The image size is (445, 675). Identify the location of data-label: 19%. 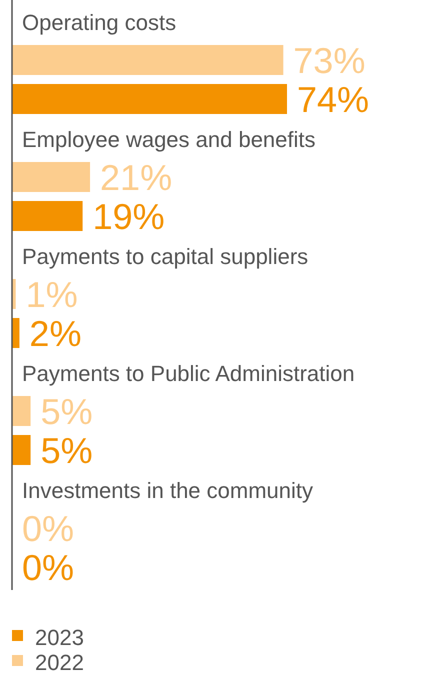
(128, 216).